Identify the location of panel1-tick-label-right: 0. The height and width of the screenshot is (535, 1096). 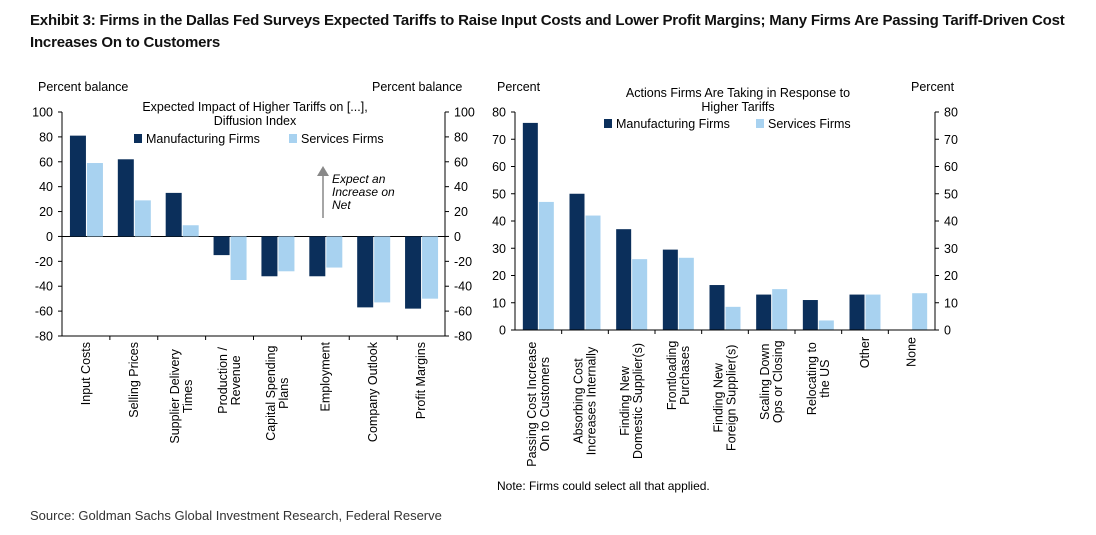
(457, 237).